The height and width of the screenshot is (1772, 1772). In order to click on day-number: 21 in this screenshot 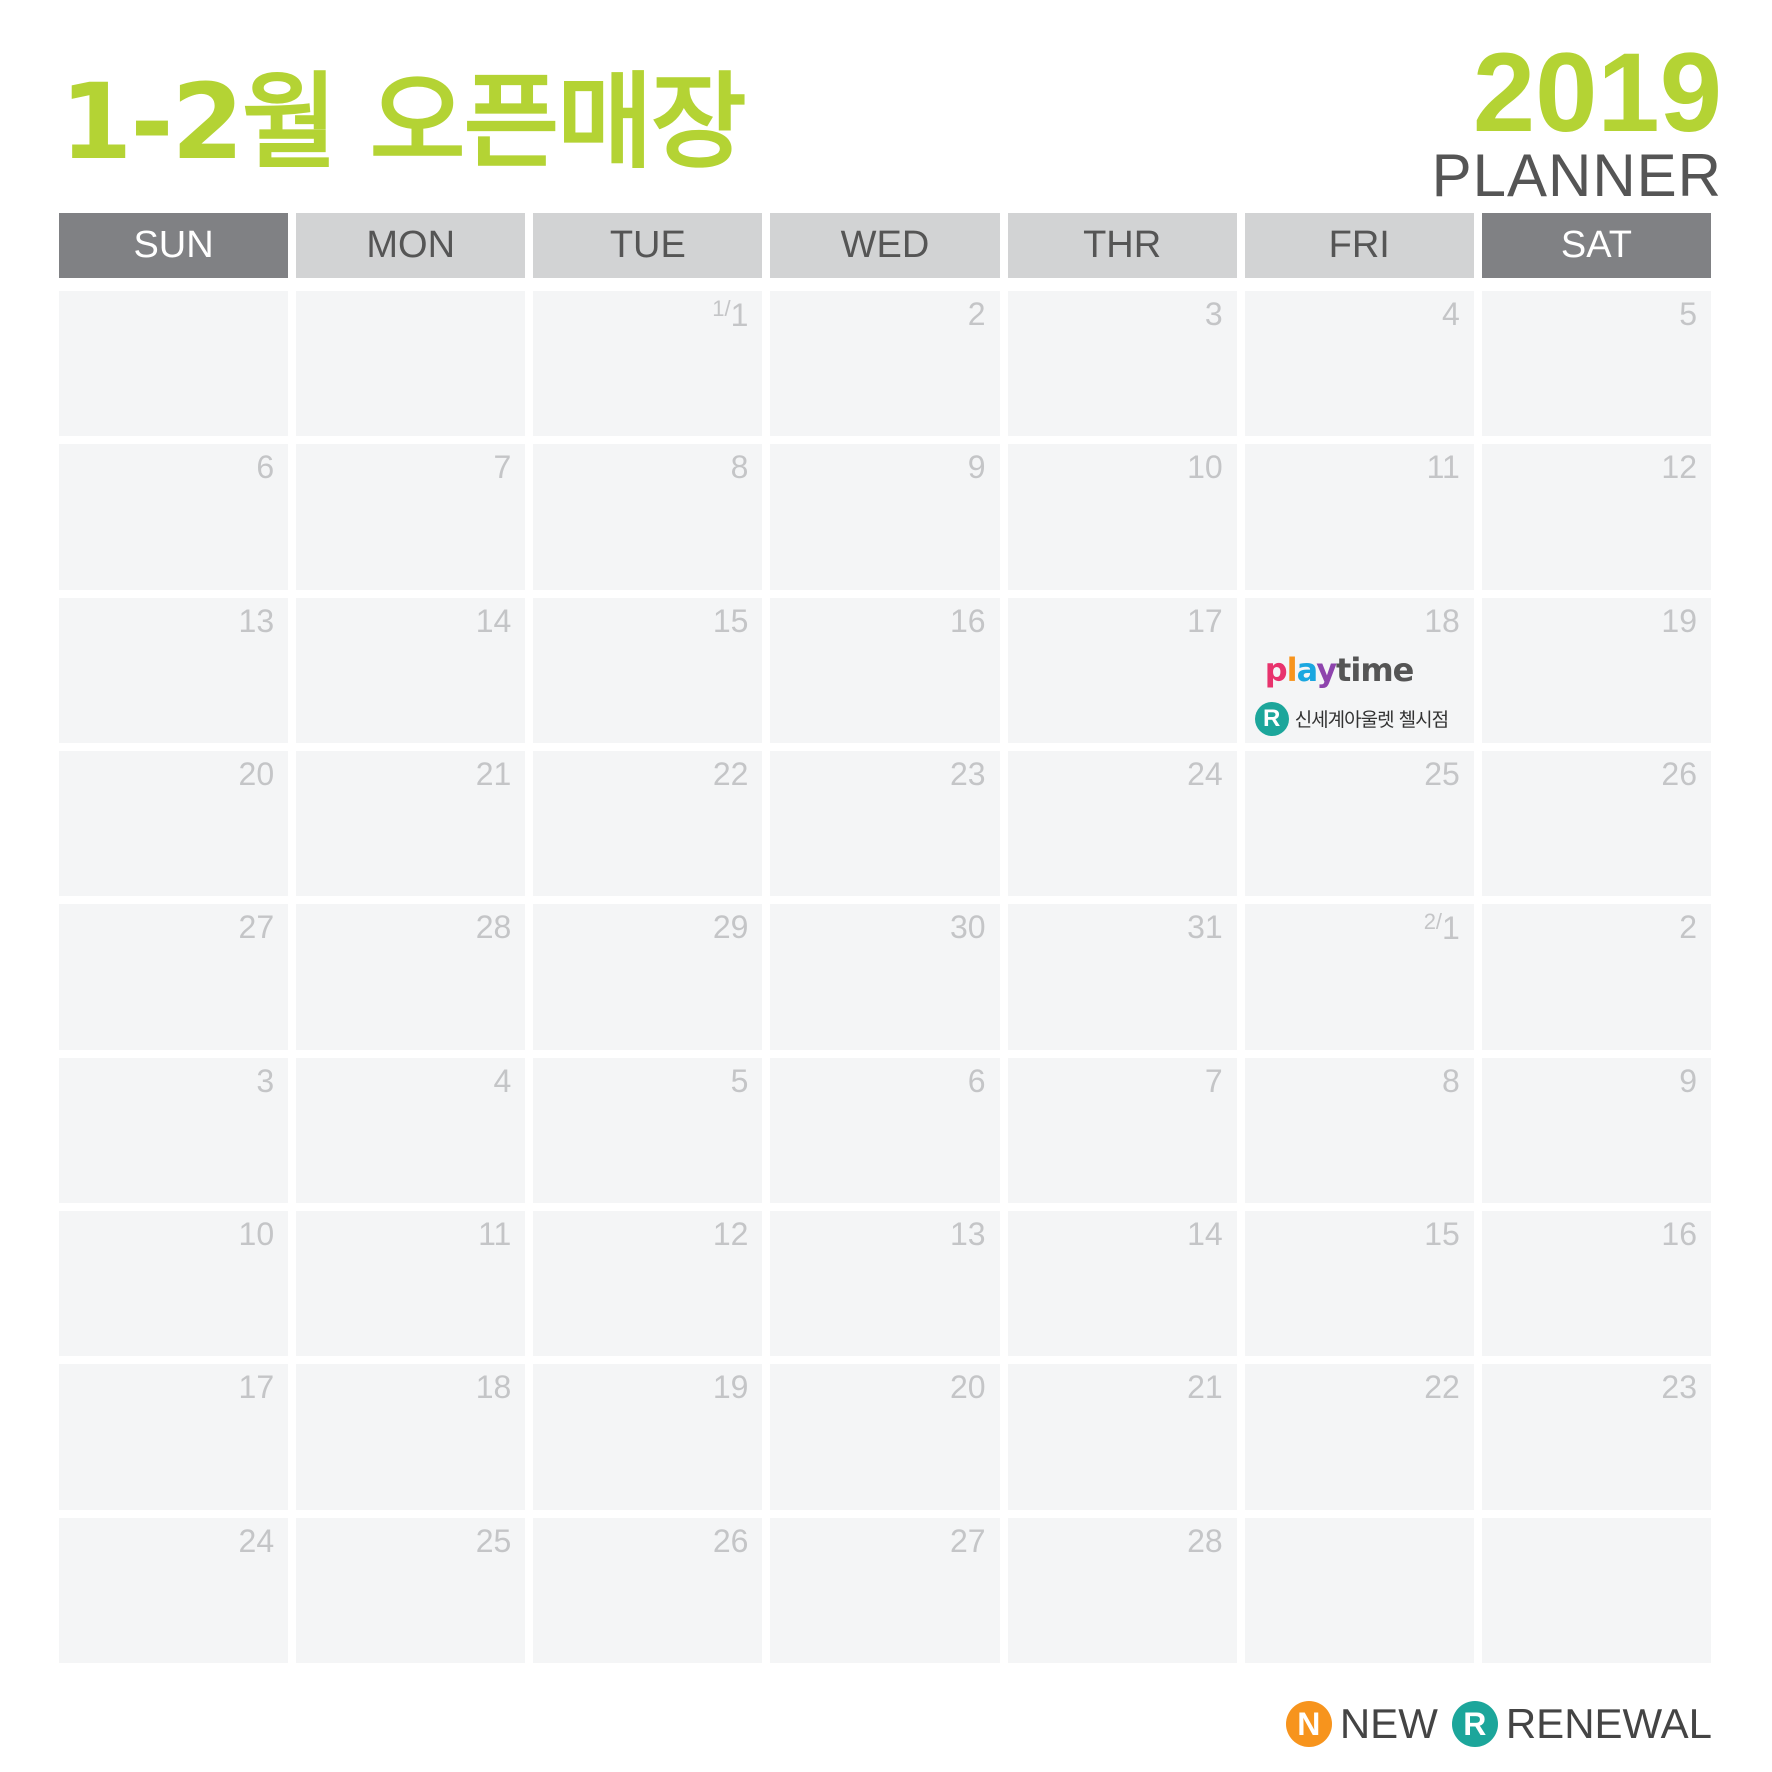, I will do `click(1205, 1387)`.